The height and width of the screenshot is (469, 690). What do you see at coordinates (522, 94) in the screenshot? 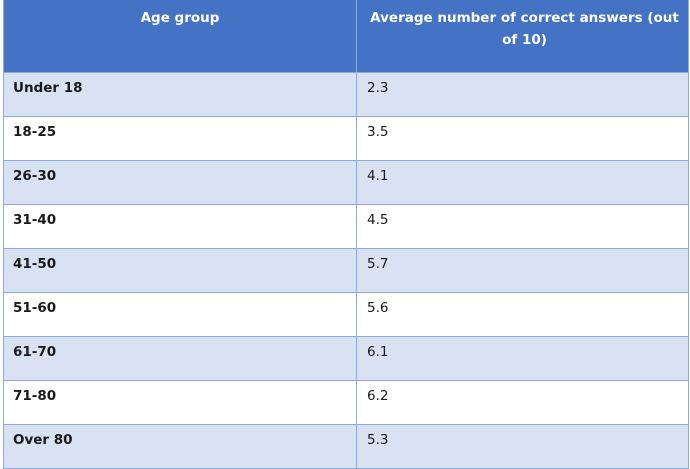
I see `average-value-cell: 2.3` at bounding box center [522, 94].